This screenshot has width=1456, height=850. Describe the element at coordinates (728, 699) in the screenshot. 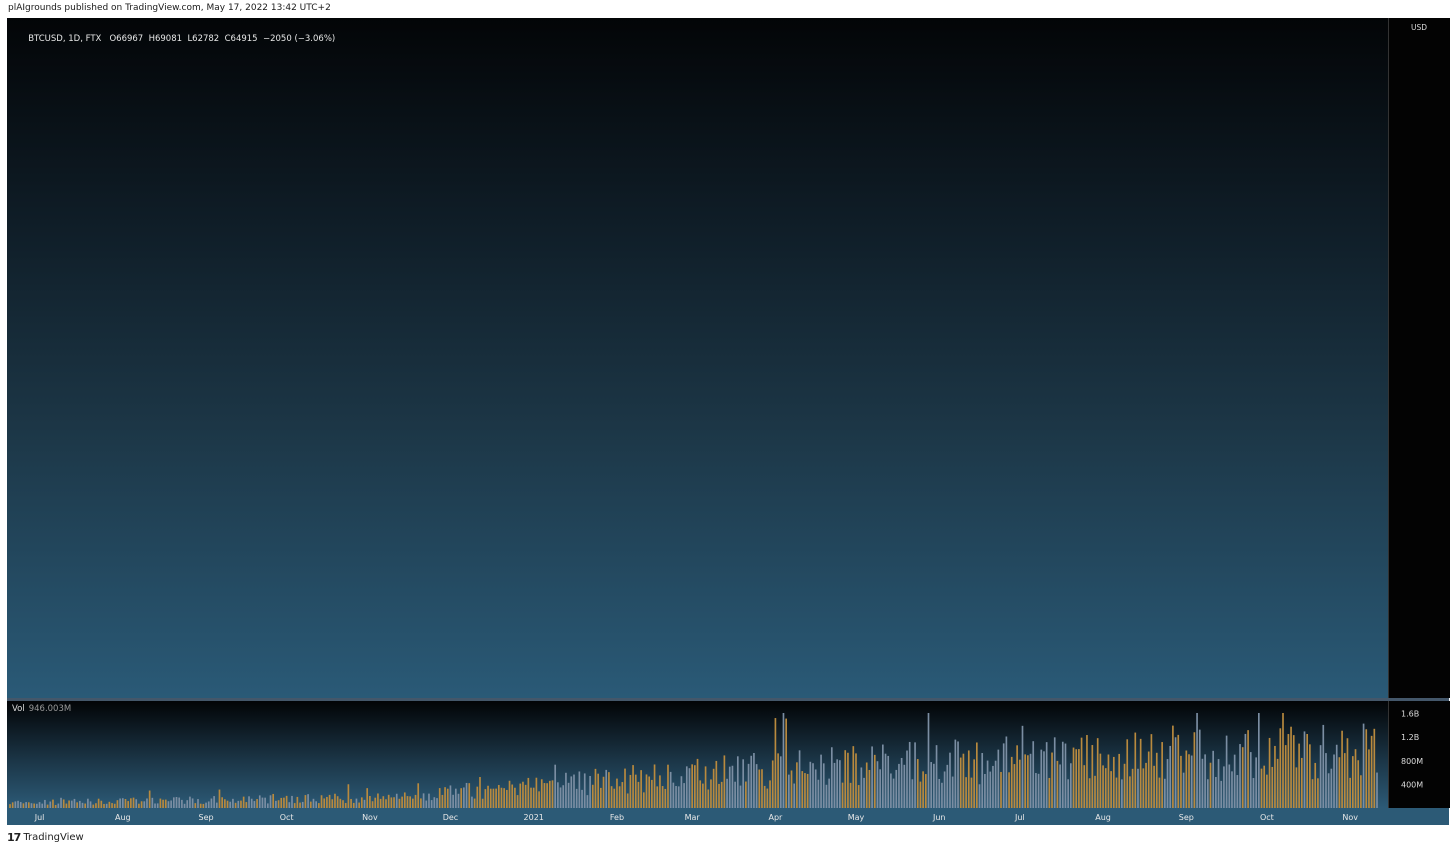

I see `pane-separator` at that location.